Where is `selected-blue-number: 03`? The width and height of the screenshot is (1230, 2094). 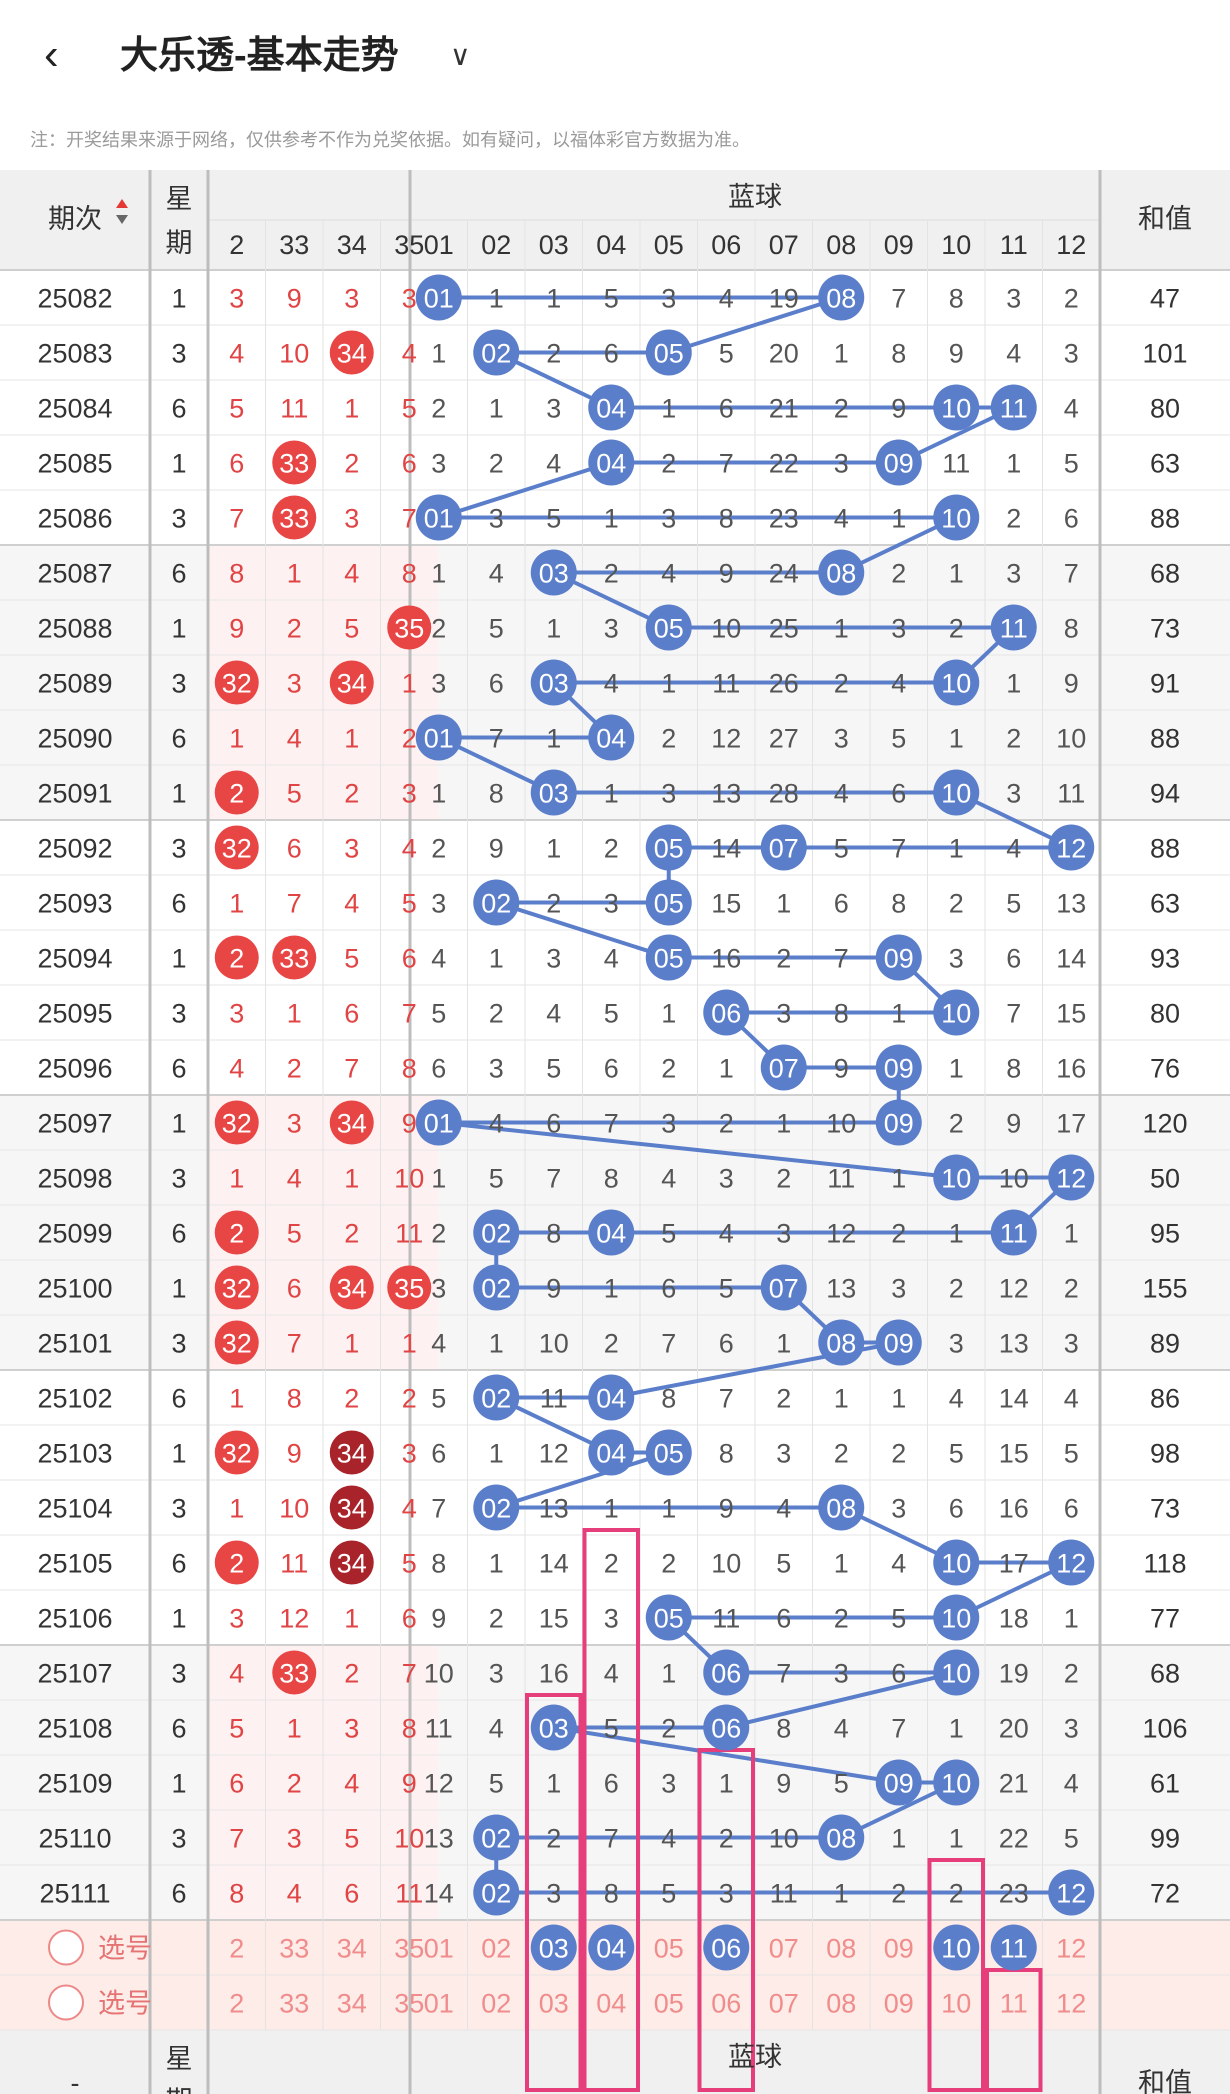 selected-blue-number: 03 is located at coordinates (554, 1949).